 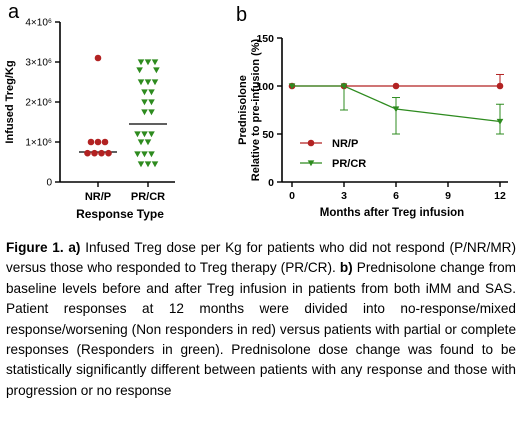 I want to click on chart-b-y-label-line2: Relative to pre-infusion (%), so click(x=256, y=109).